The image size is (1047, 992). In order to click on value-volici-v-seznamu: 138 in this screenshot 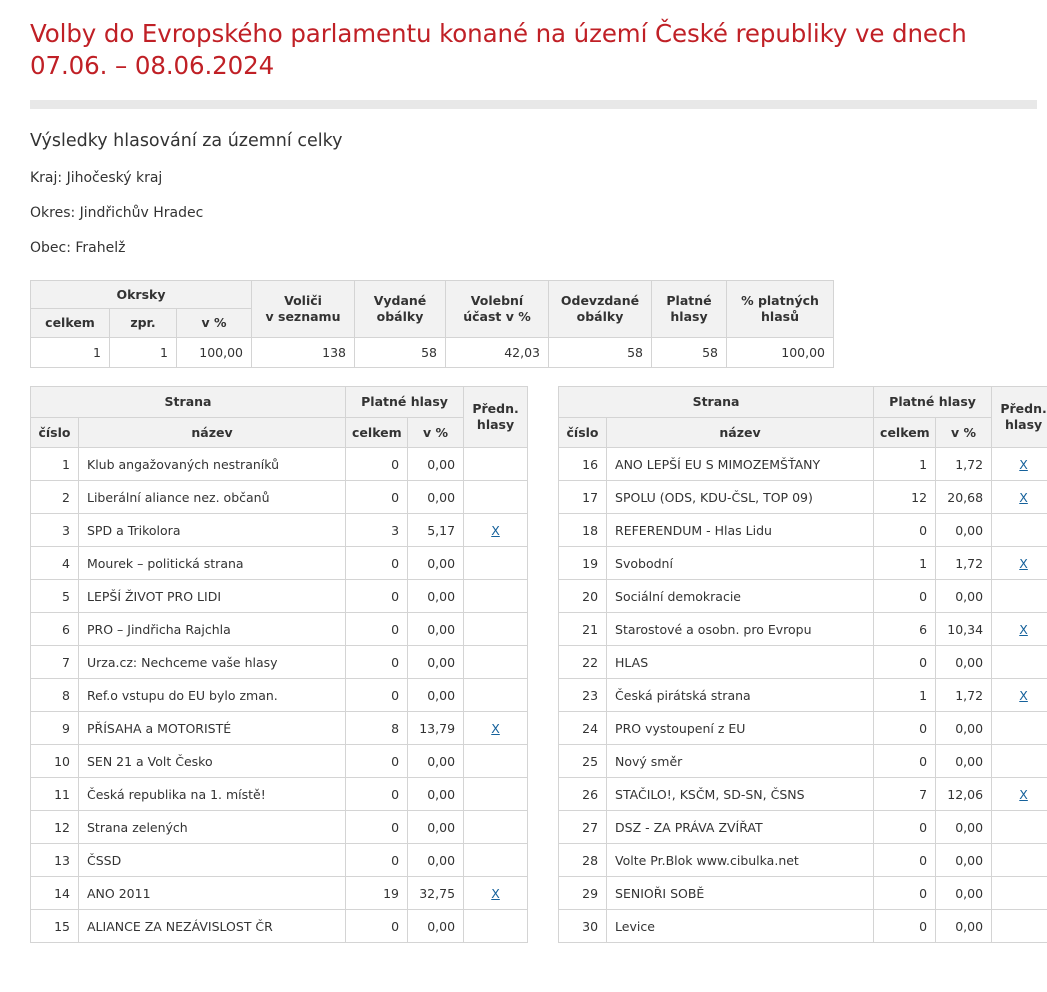, I will do `click(303, 352)`.